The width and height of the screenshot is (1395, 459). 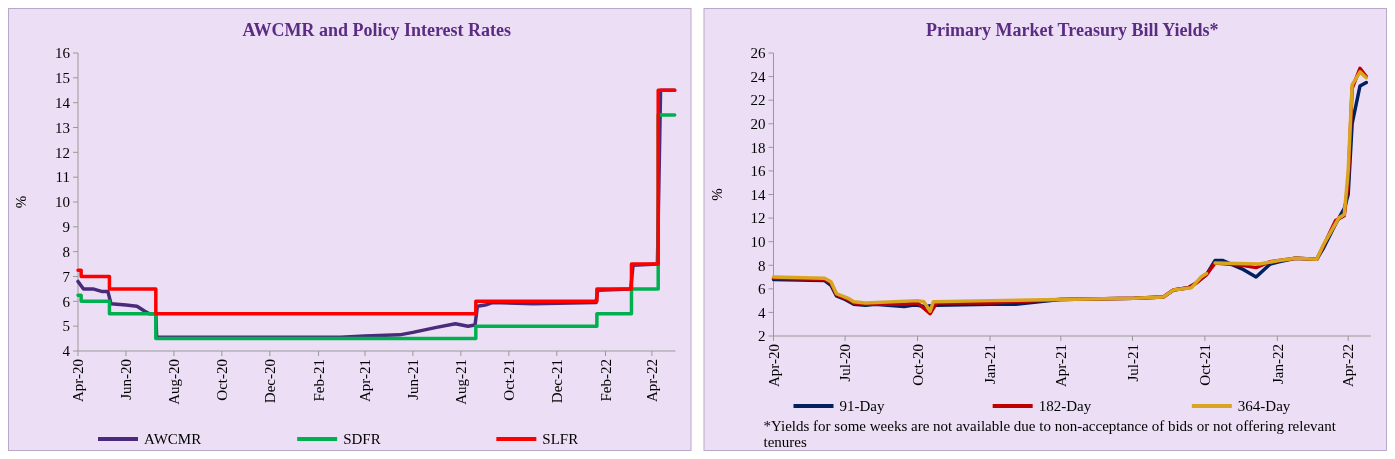 I want to click on x-tick-label: Dec-20, so click(x=270, y=381).